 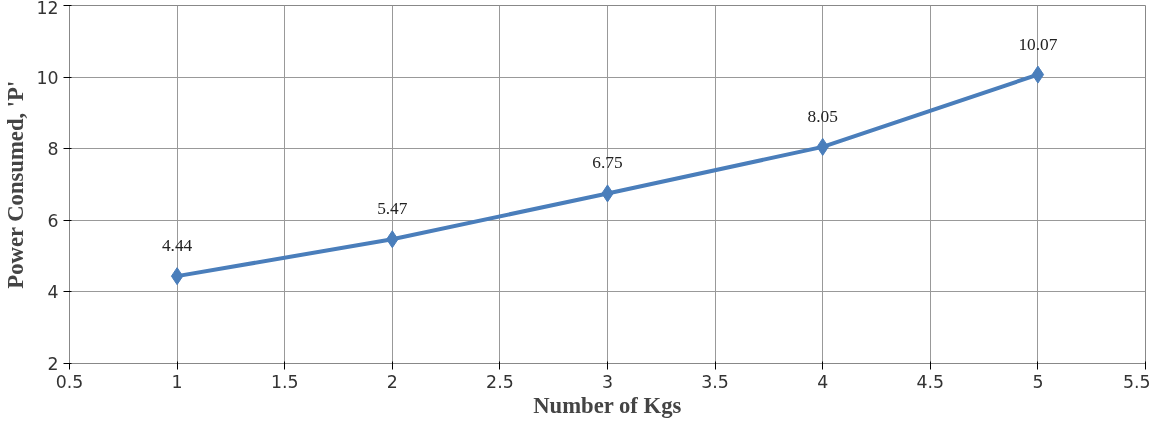 I want to click on x-tick-label: 4.5, so click(x=930, y=381).